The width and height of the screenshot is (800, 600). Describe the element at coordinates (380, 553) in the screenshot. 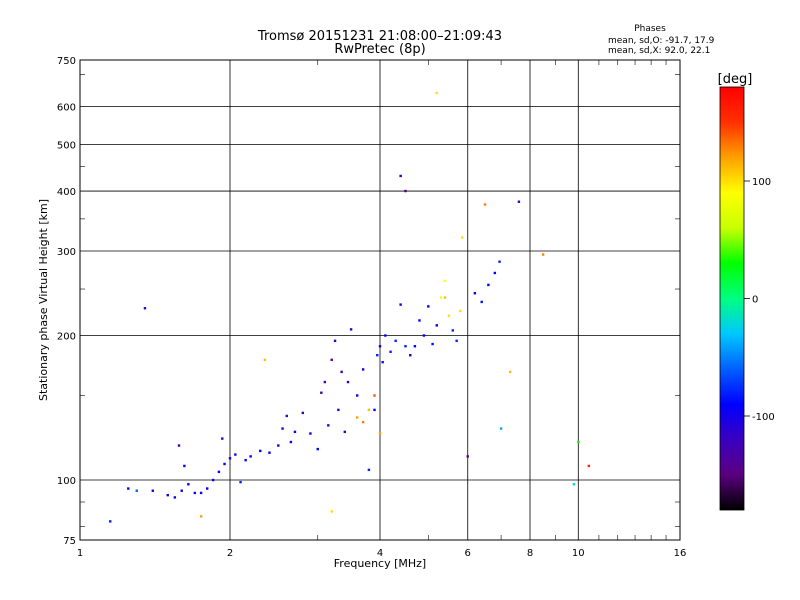

I see `x-tick-label: 4` at that location.